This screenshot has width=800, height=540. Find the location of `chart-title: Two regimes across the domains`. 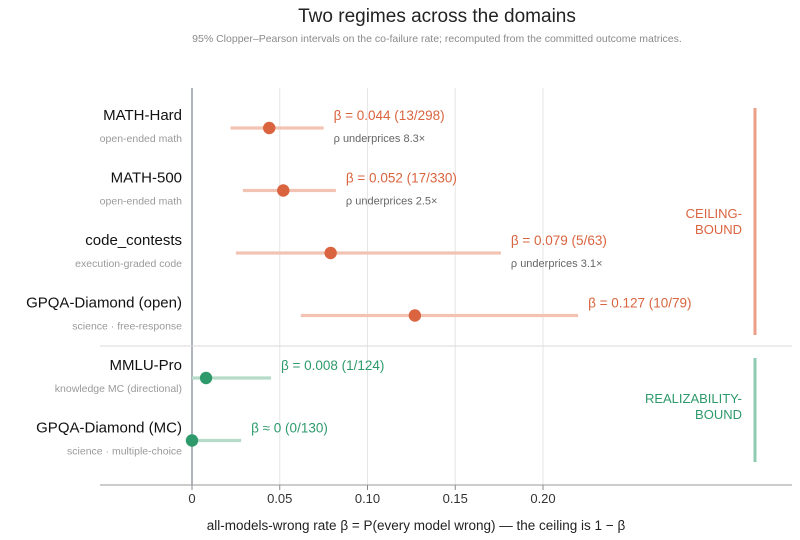

chart-title: Two regimes across the domains is located at coordinates (437, 16).